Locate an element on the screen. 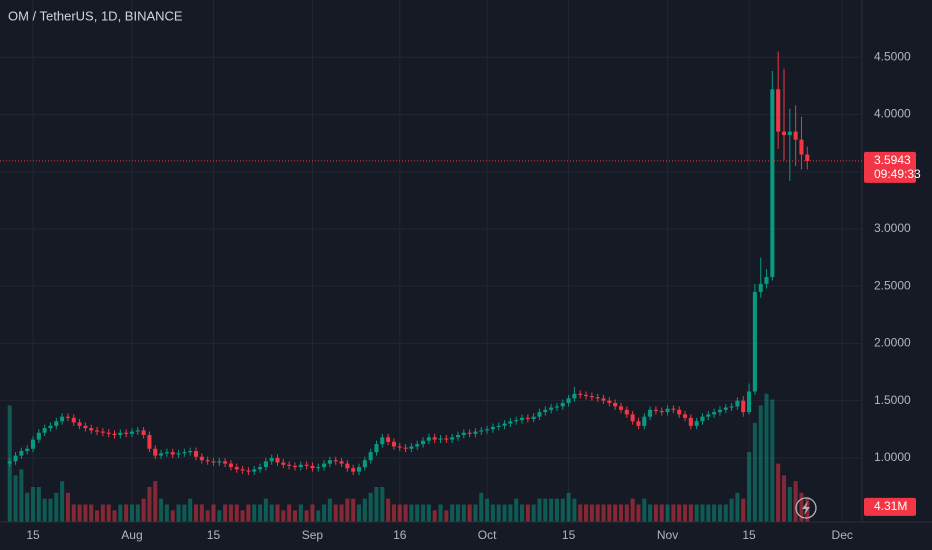 The image size is (932, 550). x-tick-label: 15 is located at coordinates (214, 535).